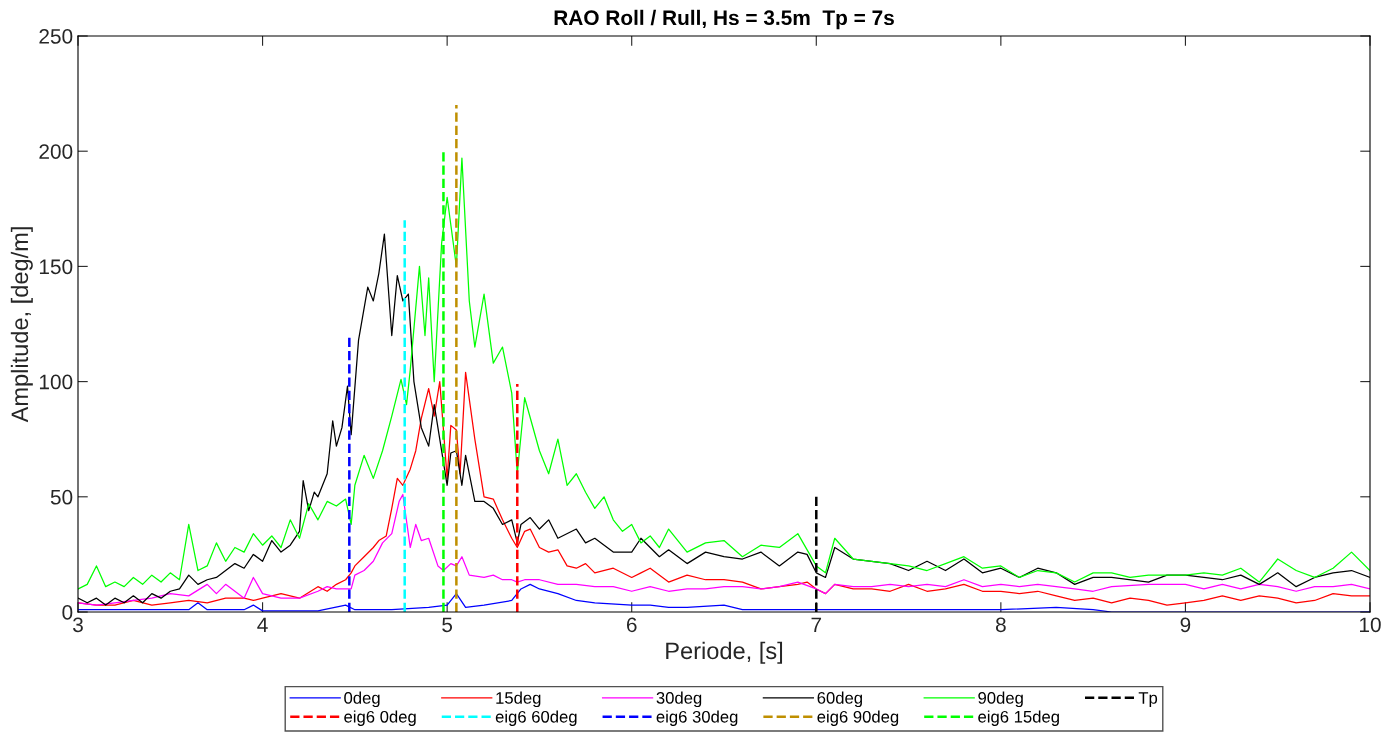 Image resolution: width=1393 pixels, height=735 pixels. Describe the element at coordinates (839, 699) in the screenshot. I see `legend-label: 60deg` at that location.